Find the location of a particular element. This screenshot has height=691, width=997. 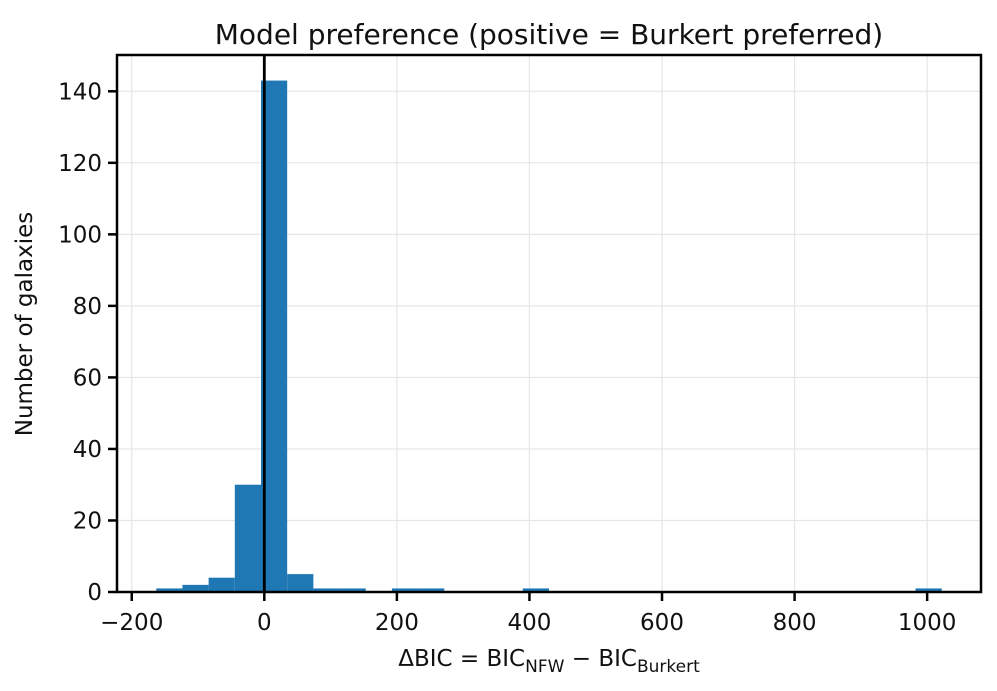

x-axis-label: ΔBIC = BICNFW − BICBurkert is located at coordinates (549, 661).